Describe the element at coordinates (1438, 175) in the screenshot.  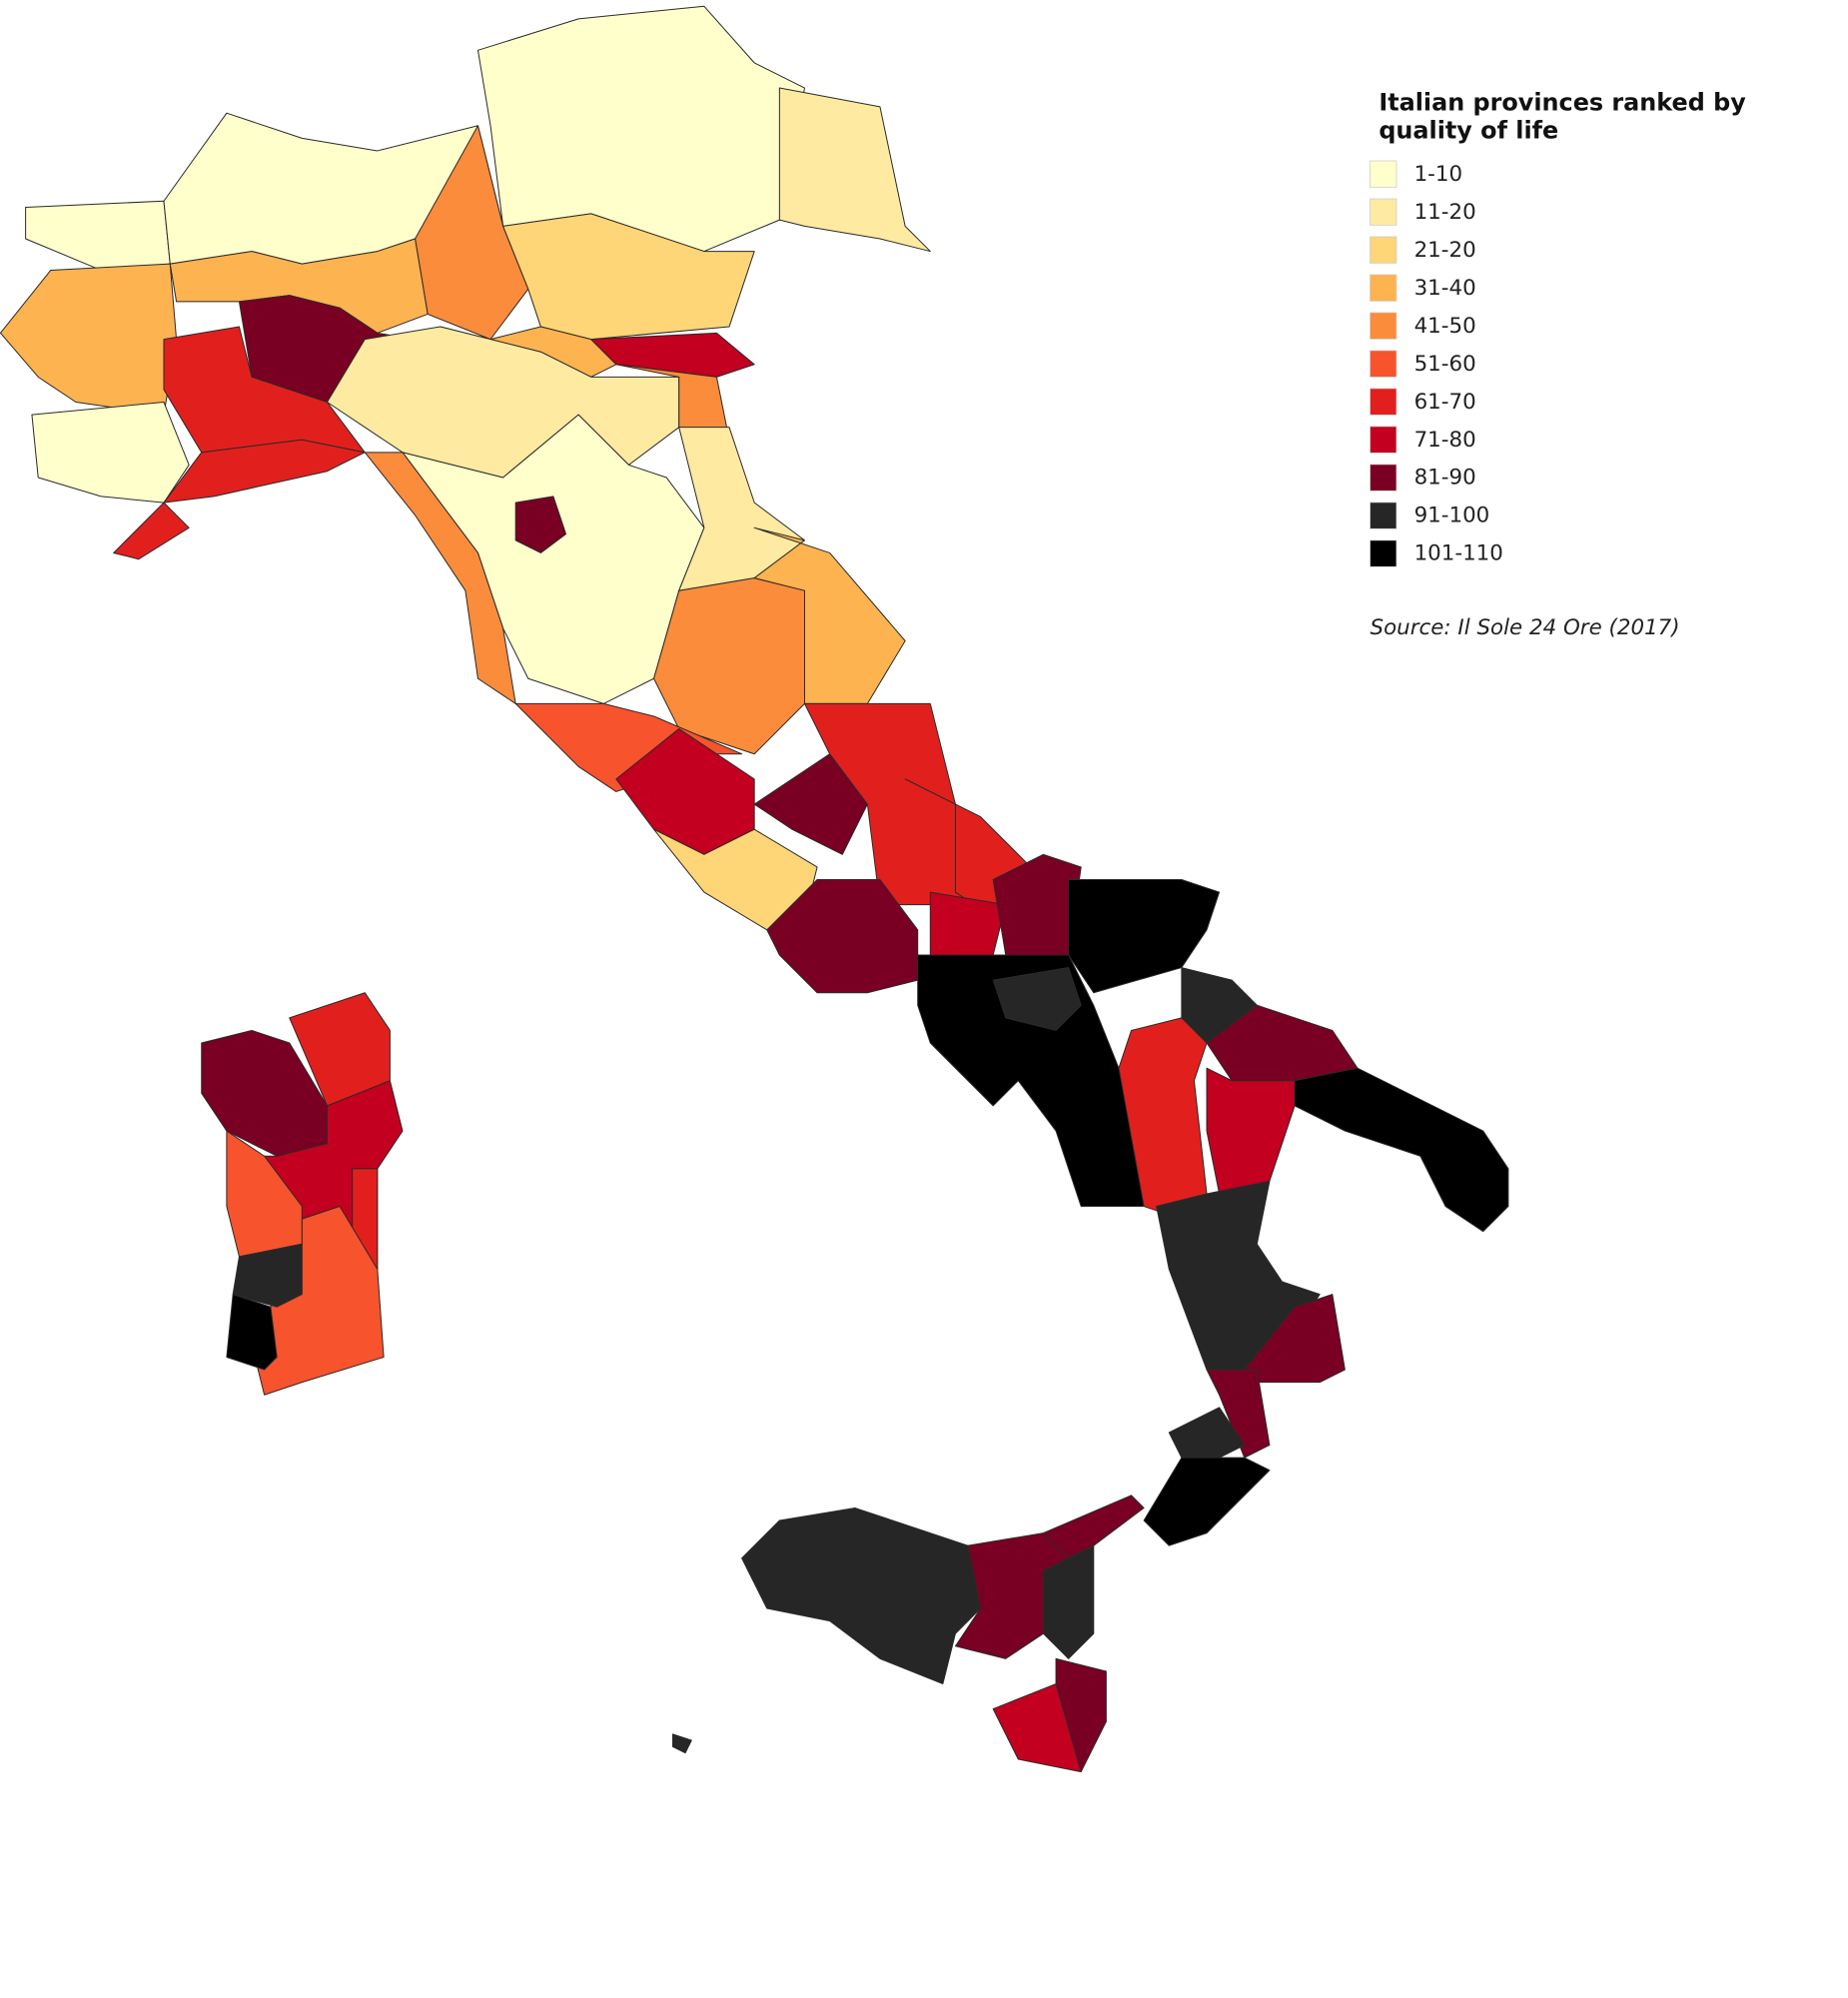
I see `legend-label: 1-10` at that location.